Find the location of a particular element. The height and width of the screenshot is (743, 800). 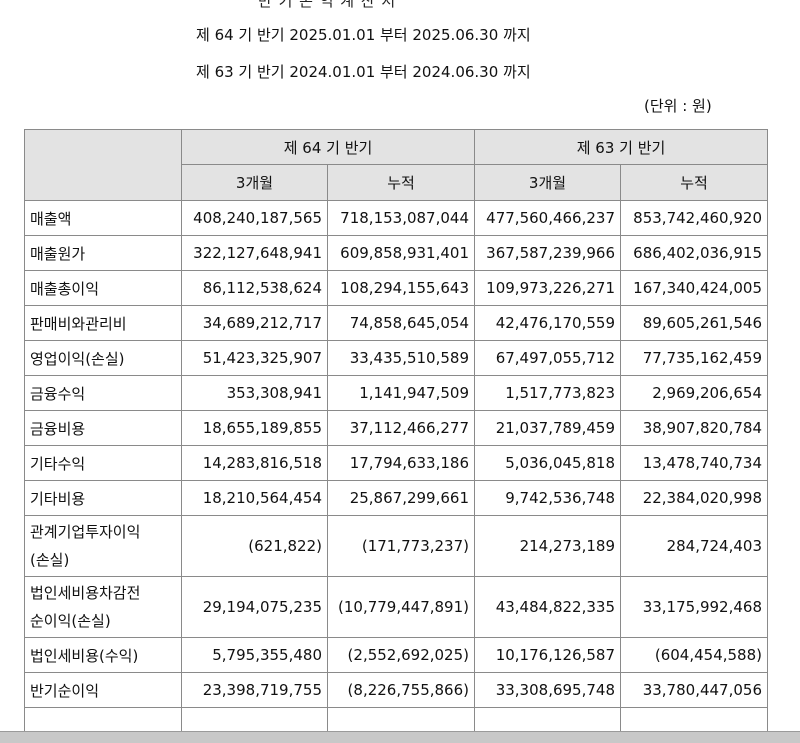

subheader-prior-cum: 누적 is located at coordinates (694, 182).